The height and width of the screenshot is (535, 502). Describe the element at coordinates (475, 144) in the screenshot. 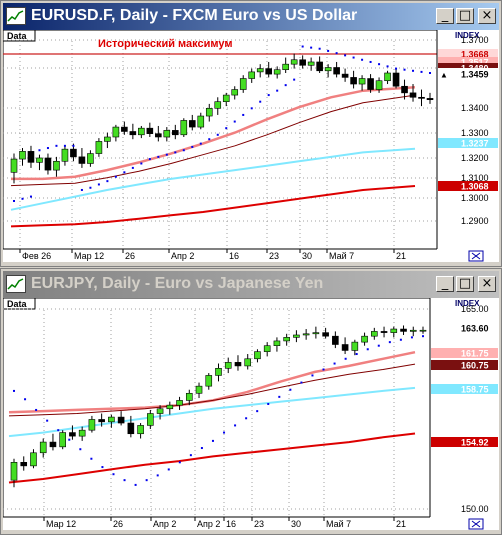

I see `price-tag-value: 1.3237` at that location.